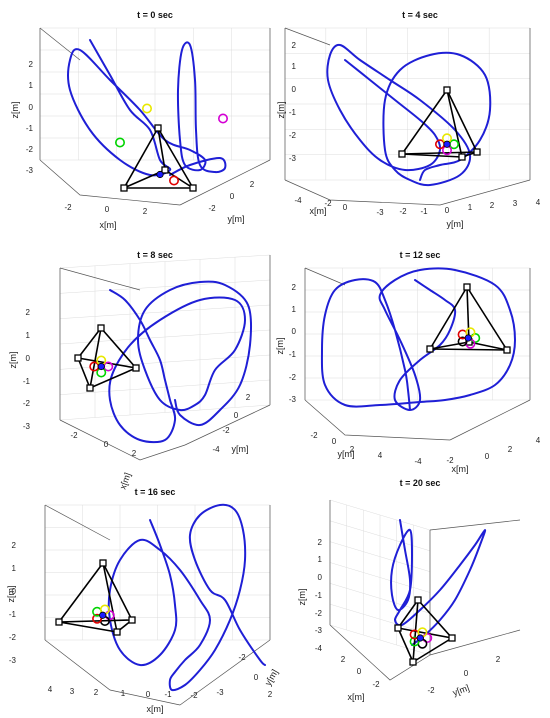 The width and height of the screenshot is (550, 718). What do you see at coordinates (420, 483) in the screenshot?
I see `panel-title: t = 20 sec` at bounding box center [420, 483].